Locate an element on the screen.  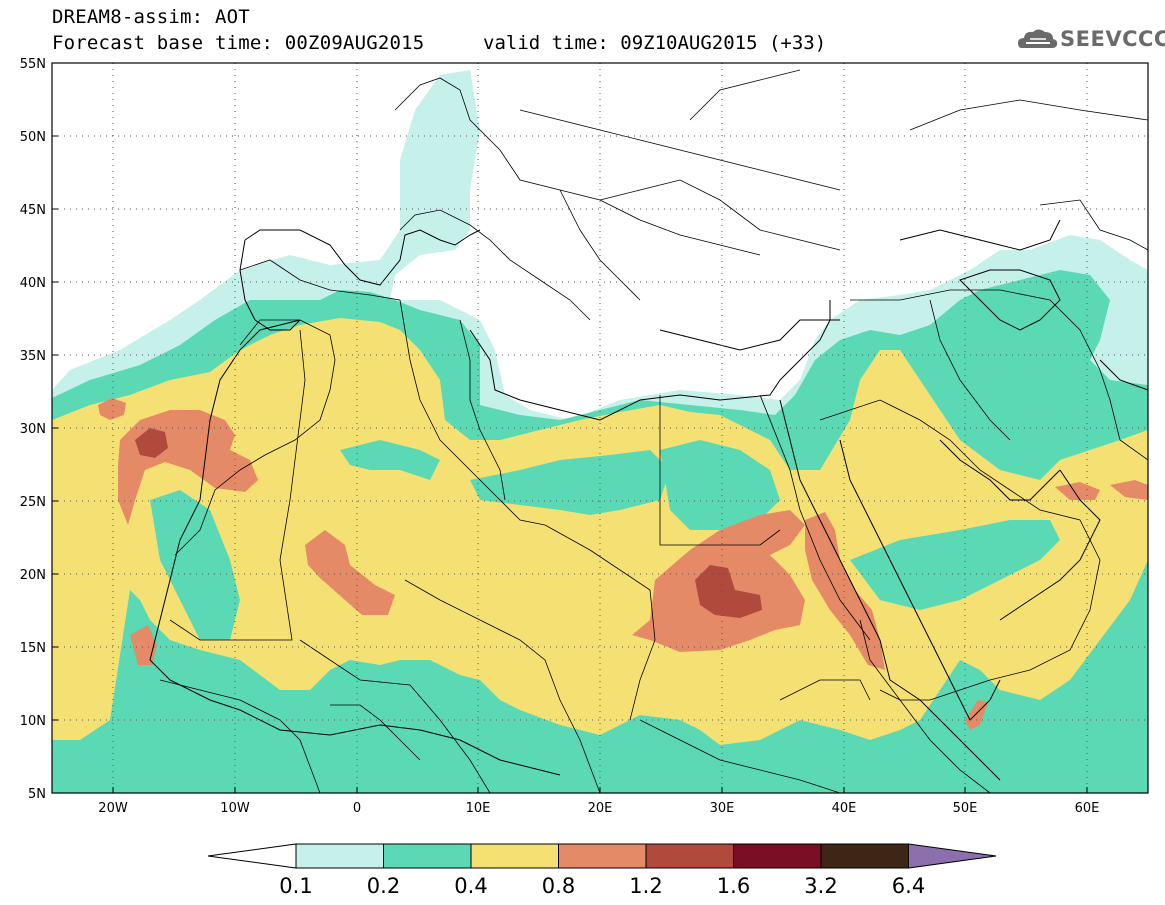
lon-label: 40E is located at coordinates (844, 808).